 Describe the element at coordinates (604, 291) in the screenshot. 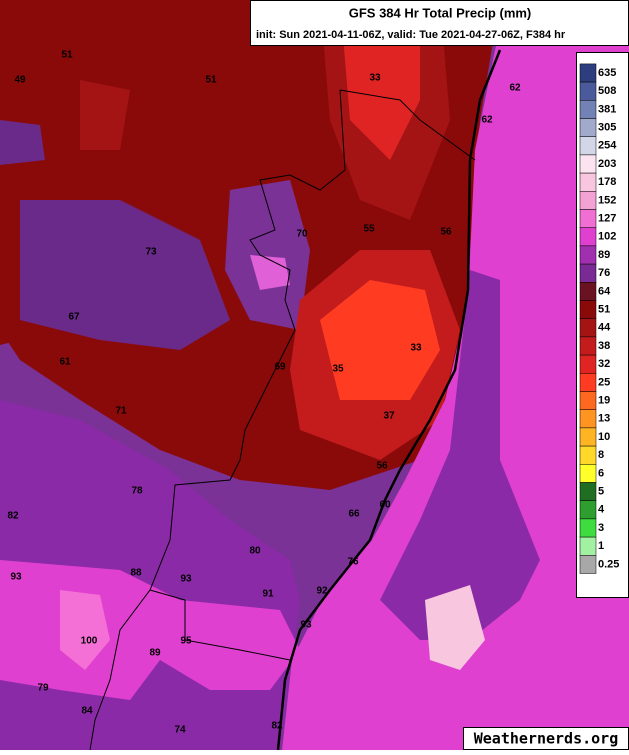

I see `colorbar-label: 64` at that location.